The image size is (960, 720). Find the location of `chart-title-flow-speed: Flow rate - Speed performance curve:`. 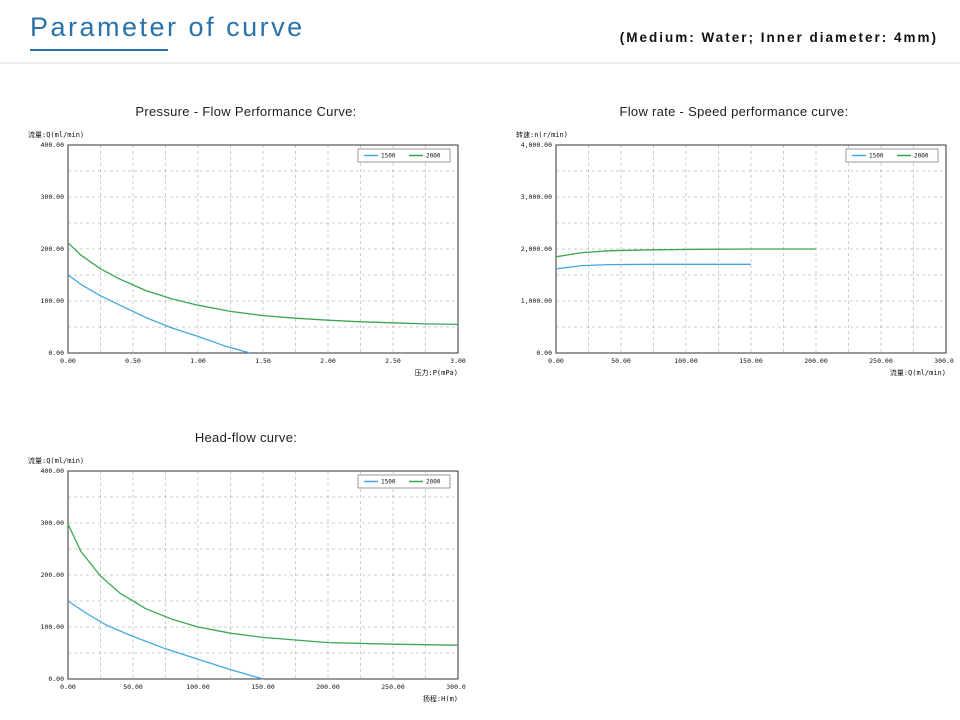

chart-title-flow-speed: Flow rate - Speed performance curve: is located at coordinates (734, 111).